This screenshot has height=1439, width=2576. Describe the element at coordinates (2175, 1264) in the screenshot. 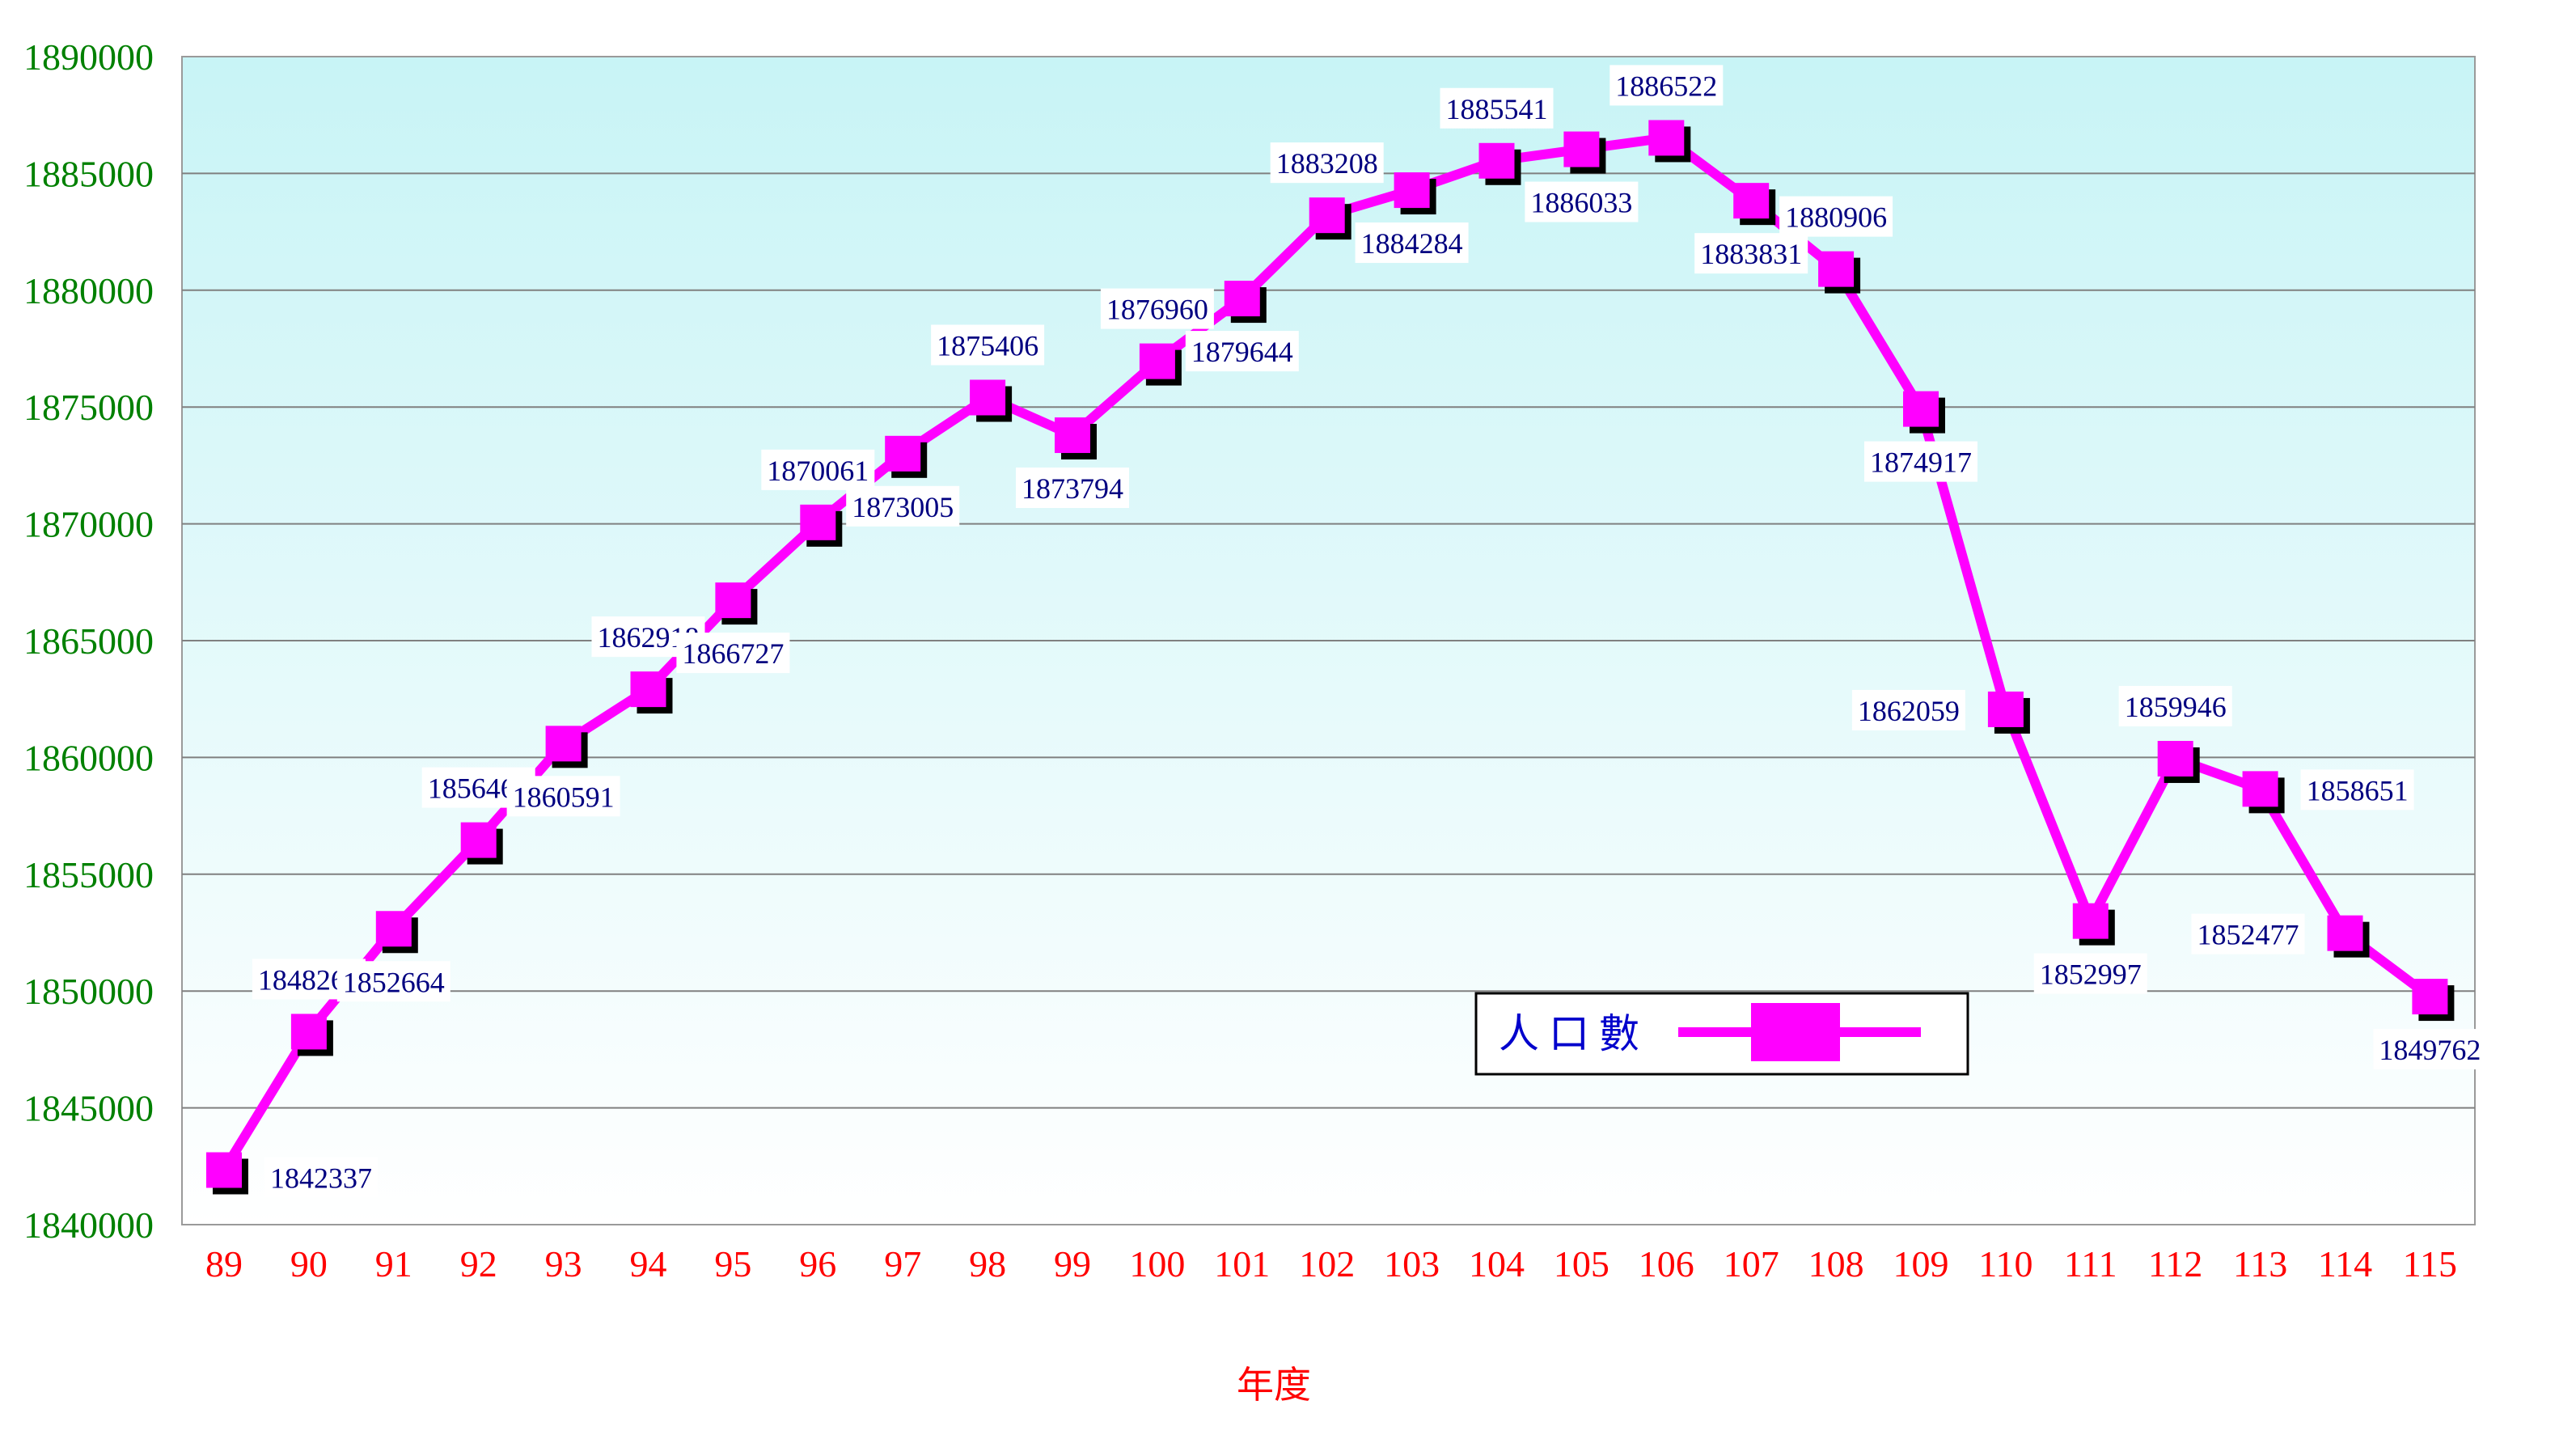

I see `x-tick-label: 112` at that location.